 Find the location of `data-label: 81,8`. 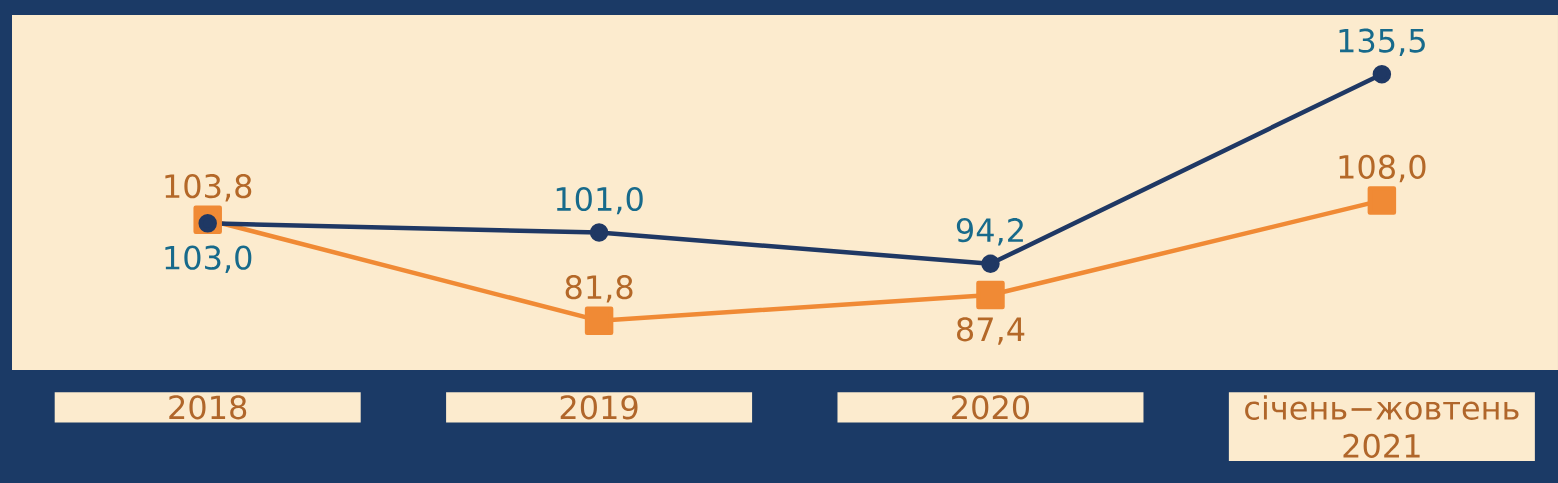

data-label: 81,8 is located at coordinates (599, 289).